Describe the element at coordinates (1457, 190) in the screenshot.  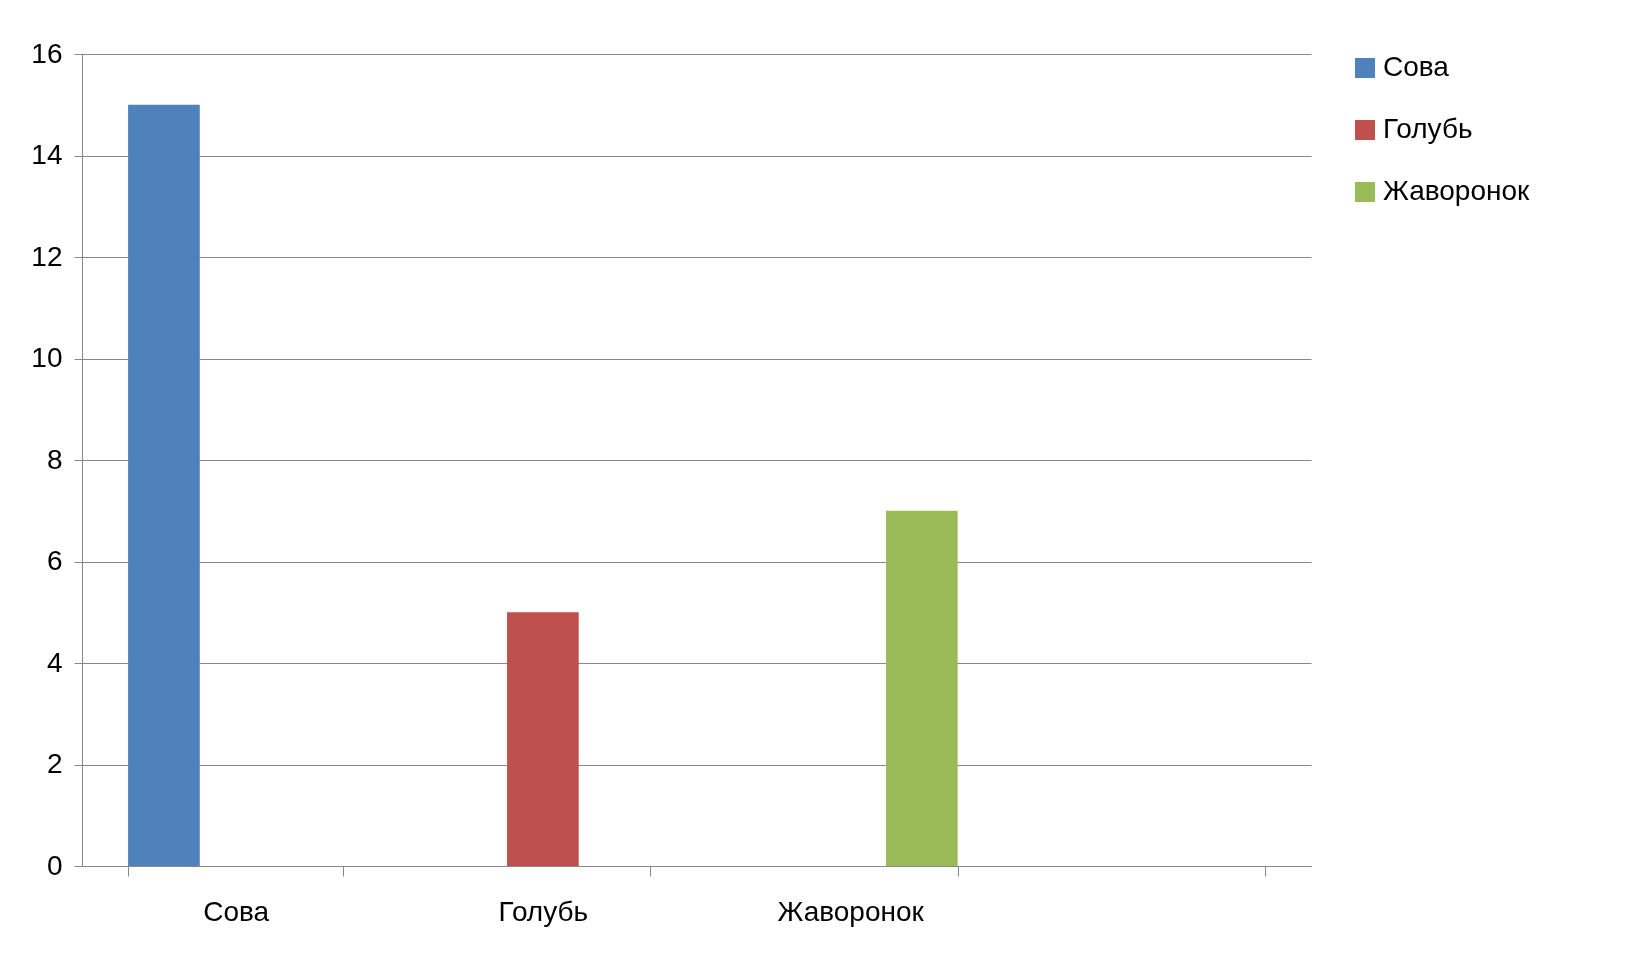
I see `legend-label: Жаворонок` at that location.